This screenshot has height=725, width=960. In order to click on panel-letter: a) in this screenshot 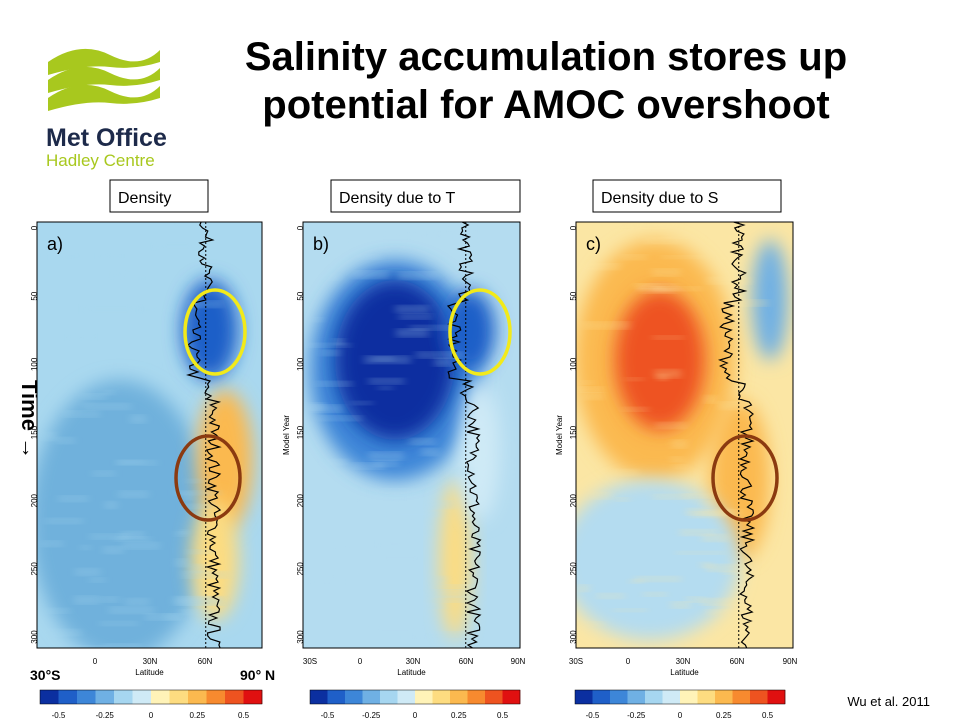, I will do `click(55, 244)`.